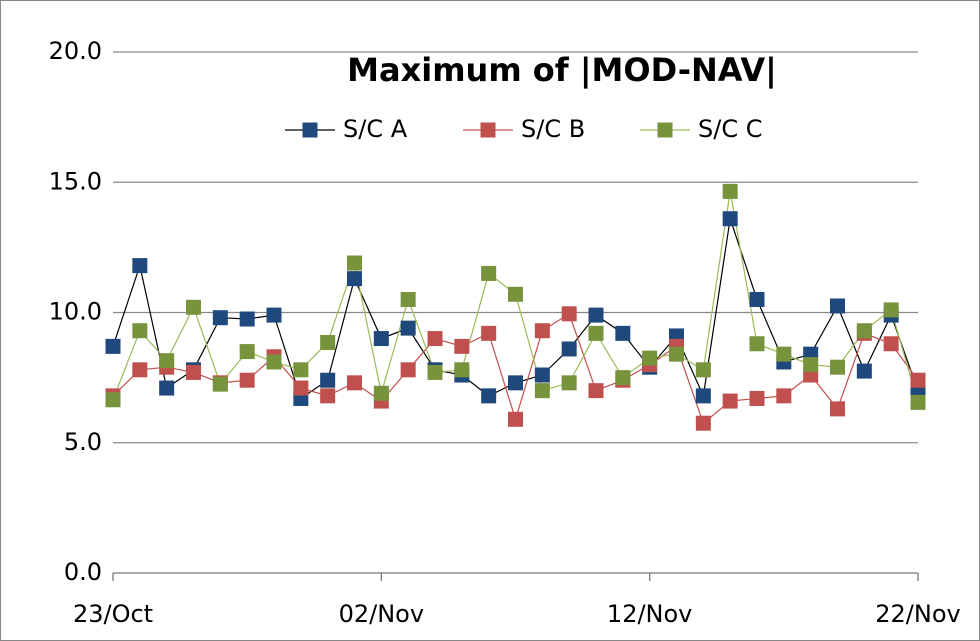 The image size is (980, 641). What do you see at coordinates (113, 614) in the screenshot?
I see `x-tick-label: 23/Oct` at bounding box center [113, 614].